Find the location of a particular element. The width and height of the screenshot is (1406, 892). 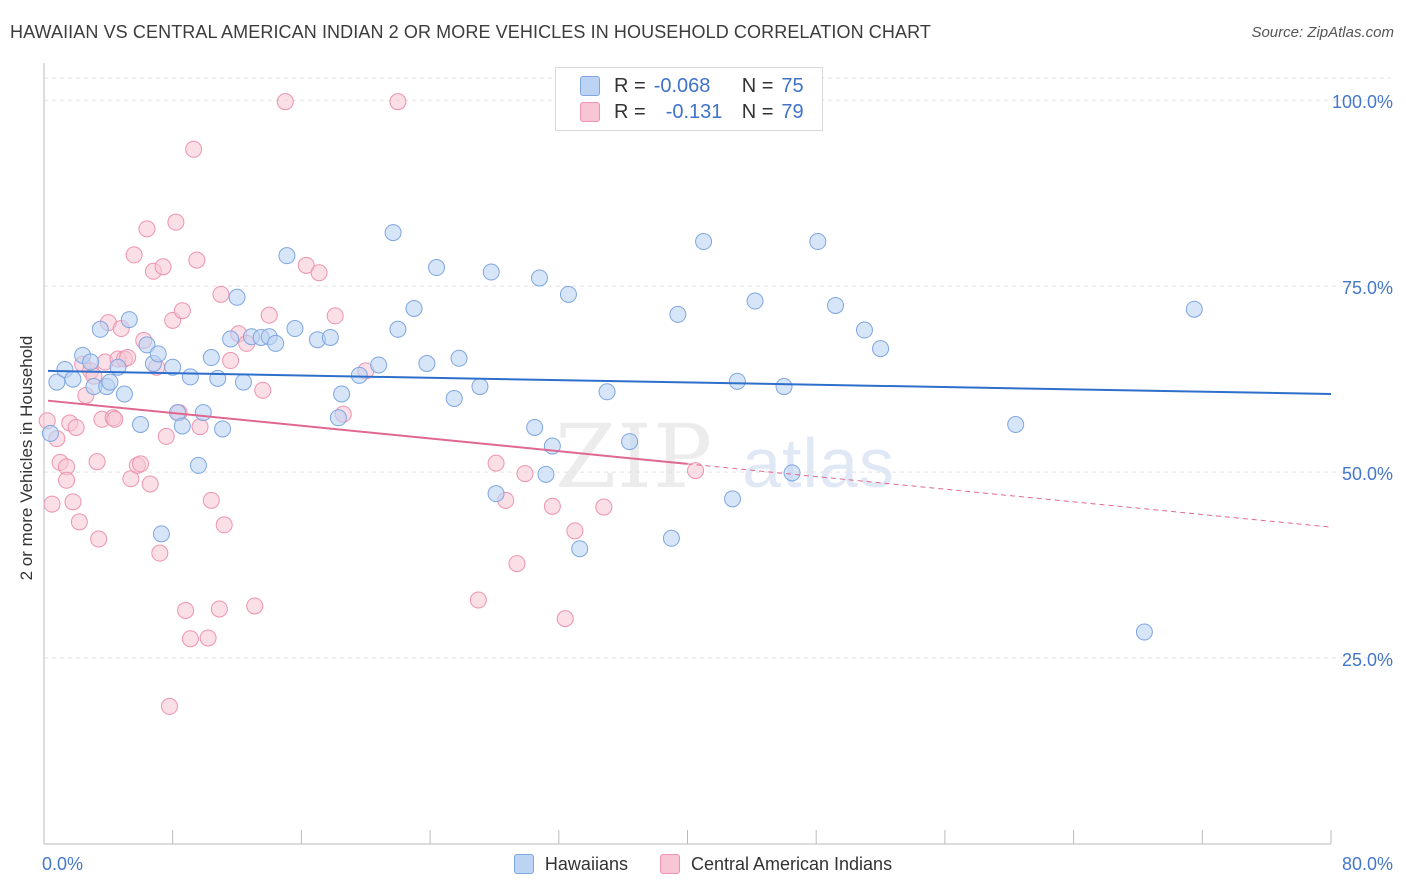

trend-line-hawaiians is located at coordinates (689, 382).